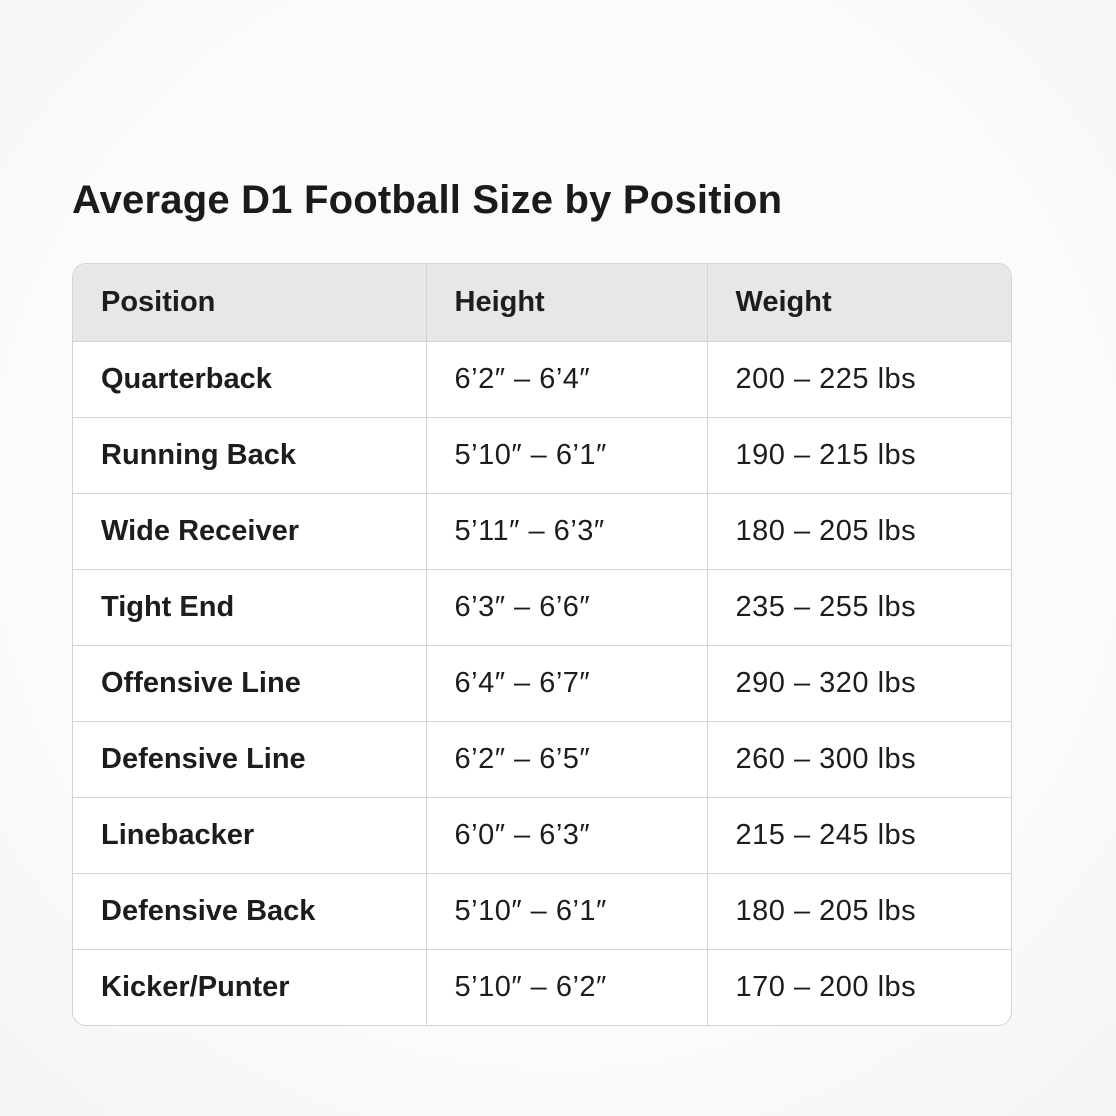 Image resolution: width=1116 pixels, height=1116 pixels. Describe the element at coordinates (250, 987) in the screenshot. I see `cell-position: Kicker/Punter` at that location.